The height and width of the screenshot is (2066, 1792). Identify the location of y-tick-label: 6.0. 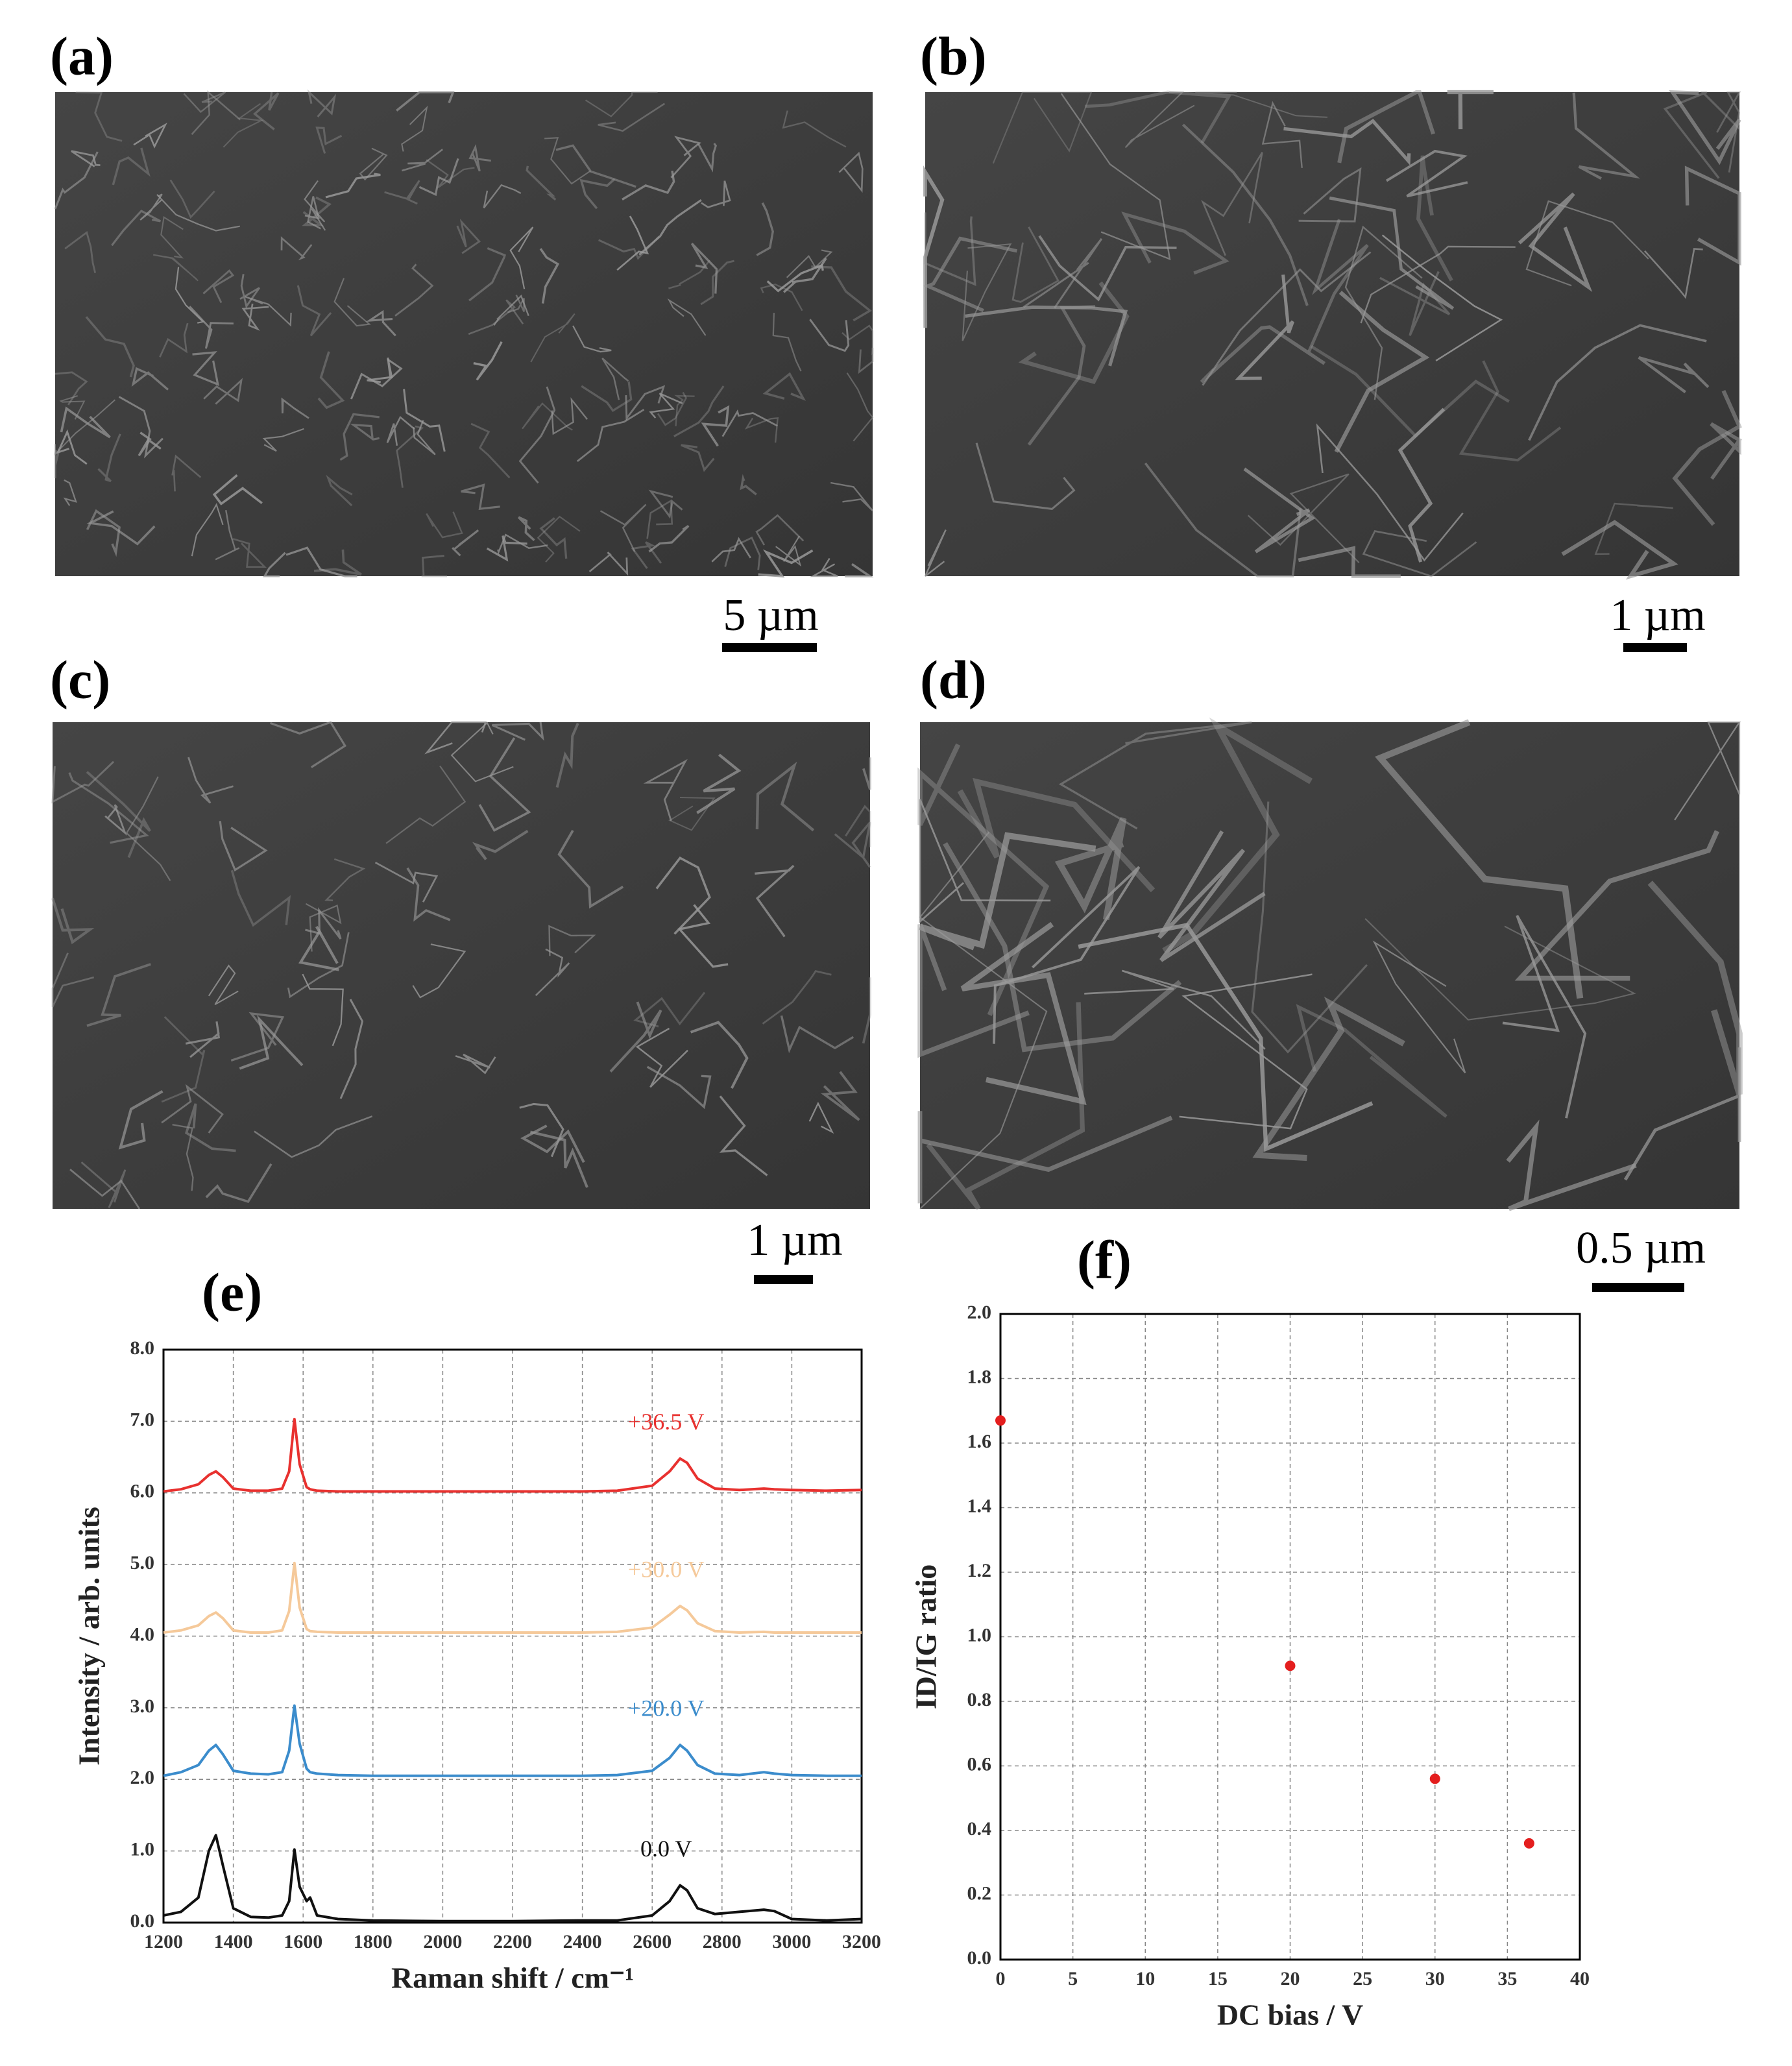
(142, 1491).